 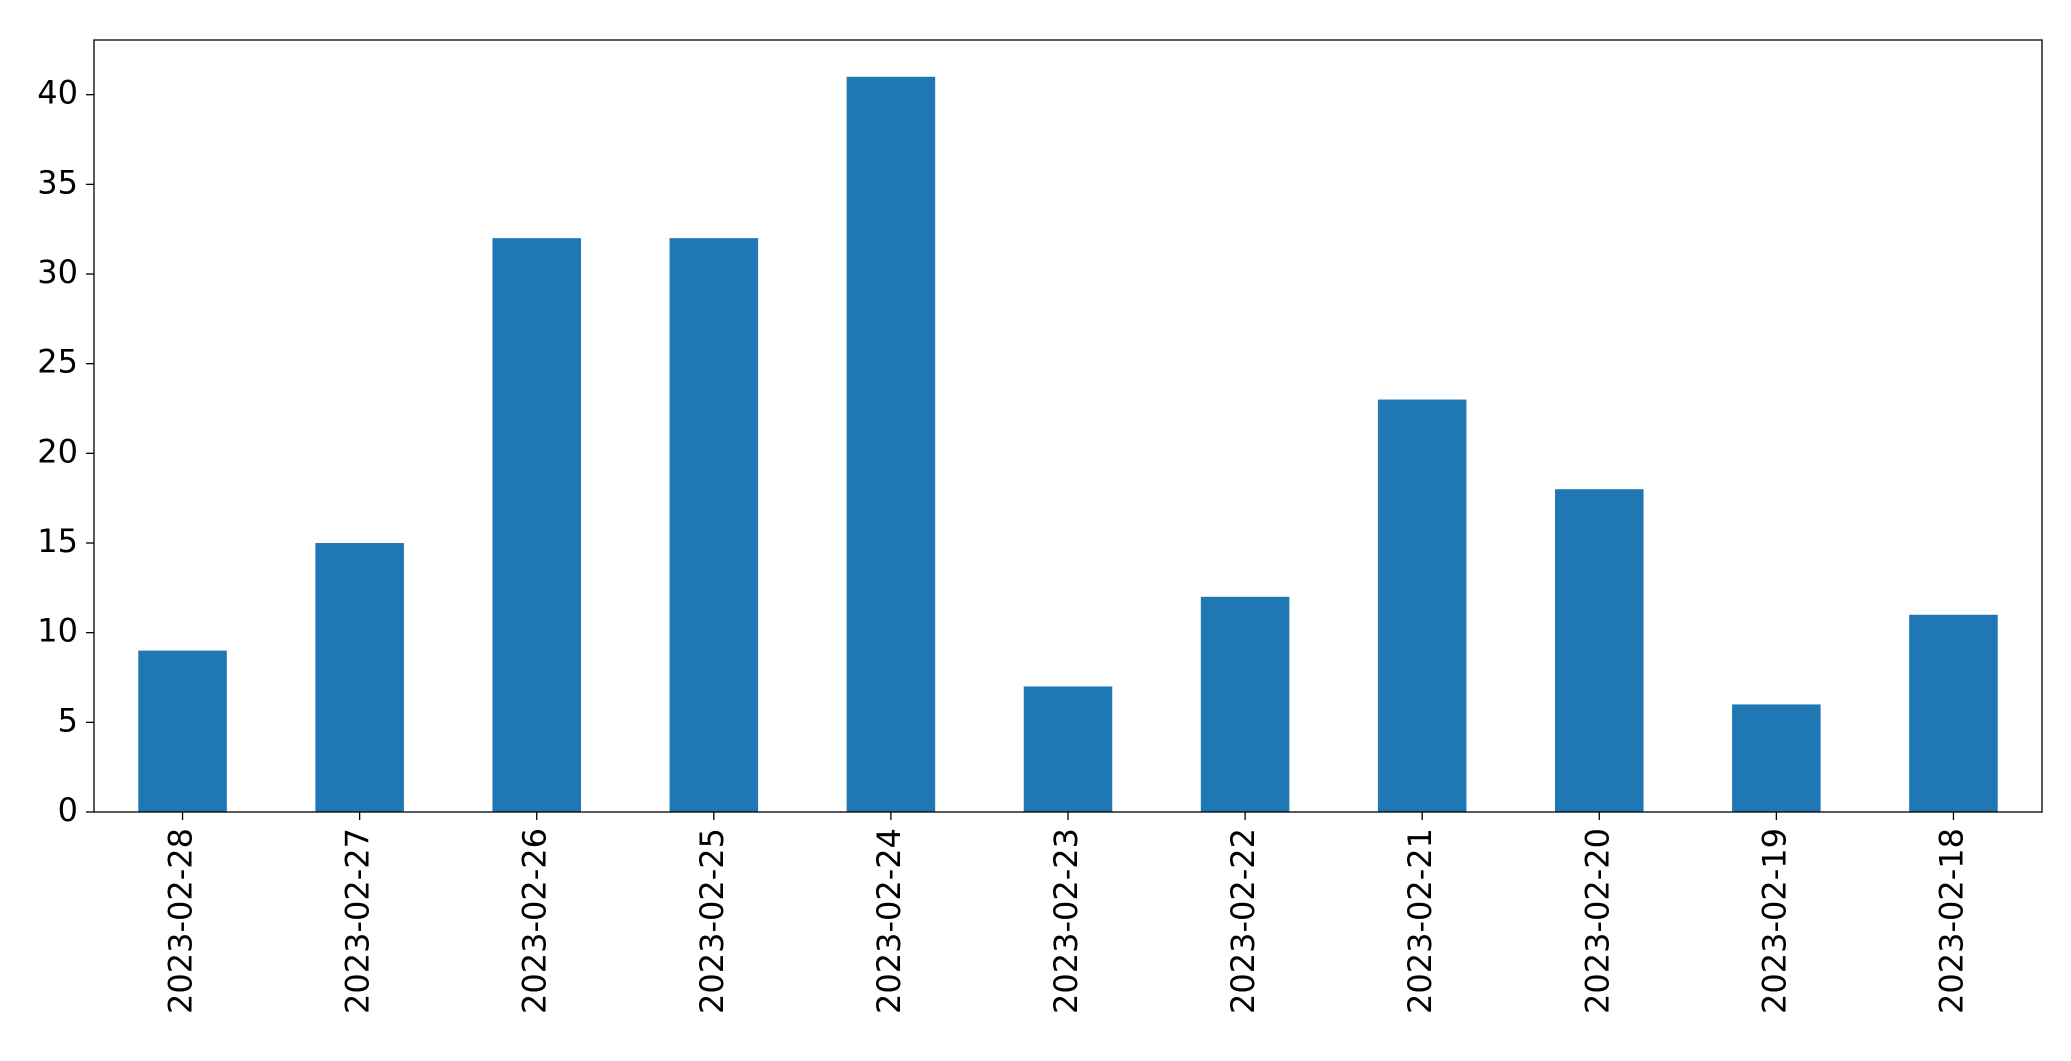 What do you see at coordinates (535, 921) in the screenshot?
I see `x-tick-label: 2023-02-26` at bounding box center [535, 921].